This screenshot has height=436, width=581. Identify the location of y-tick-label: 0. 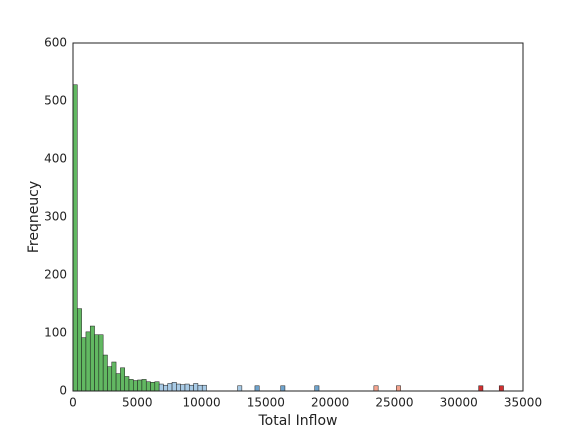
(63, 391).